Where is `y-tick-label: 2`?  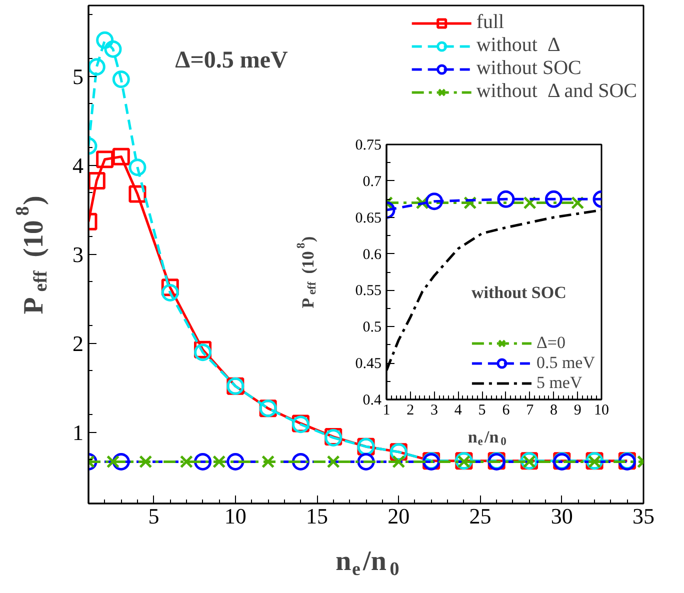 y-tick-label: 2 is located at coordinates (78, 343).